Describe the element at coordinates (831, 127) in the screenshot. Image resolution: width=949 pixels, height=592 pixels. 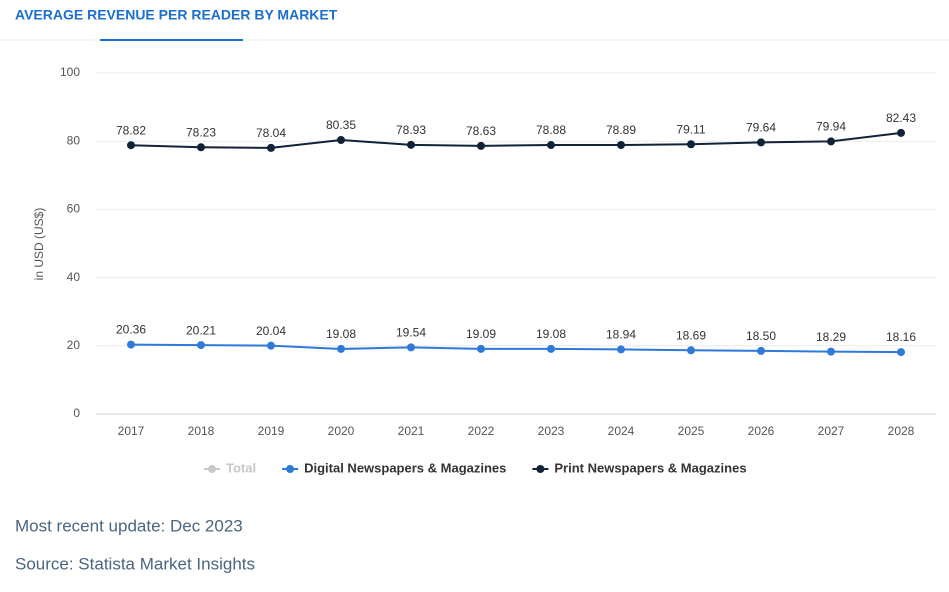
I see `value-label: 79.94` at that location.